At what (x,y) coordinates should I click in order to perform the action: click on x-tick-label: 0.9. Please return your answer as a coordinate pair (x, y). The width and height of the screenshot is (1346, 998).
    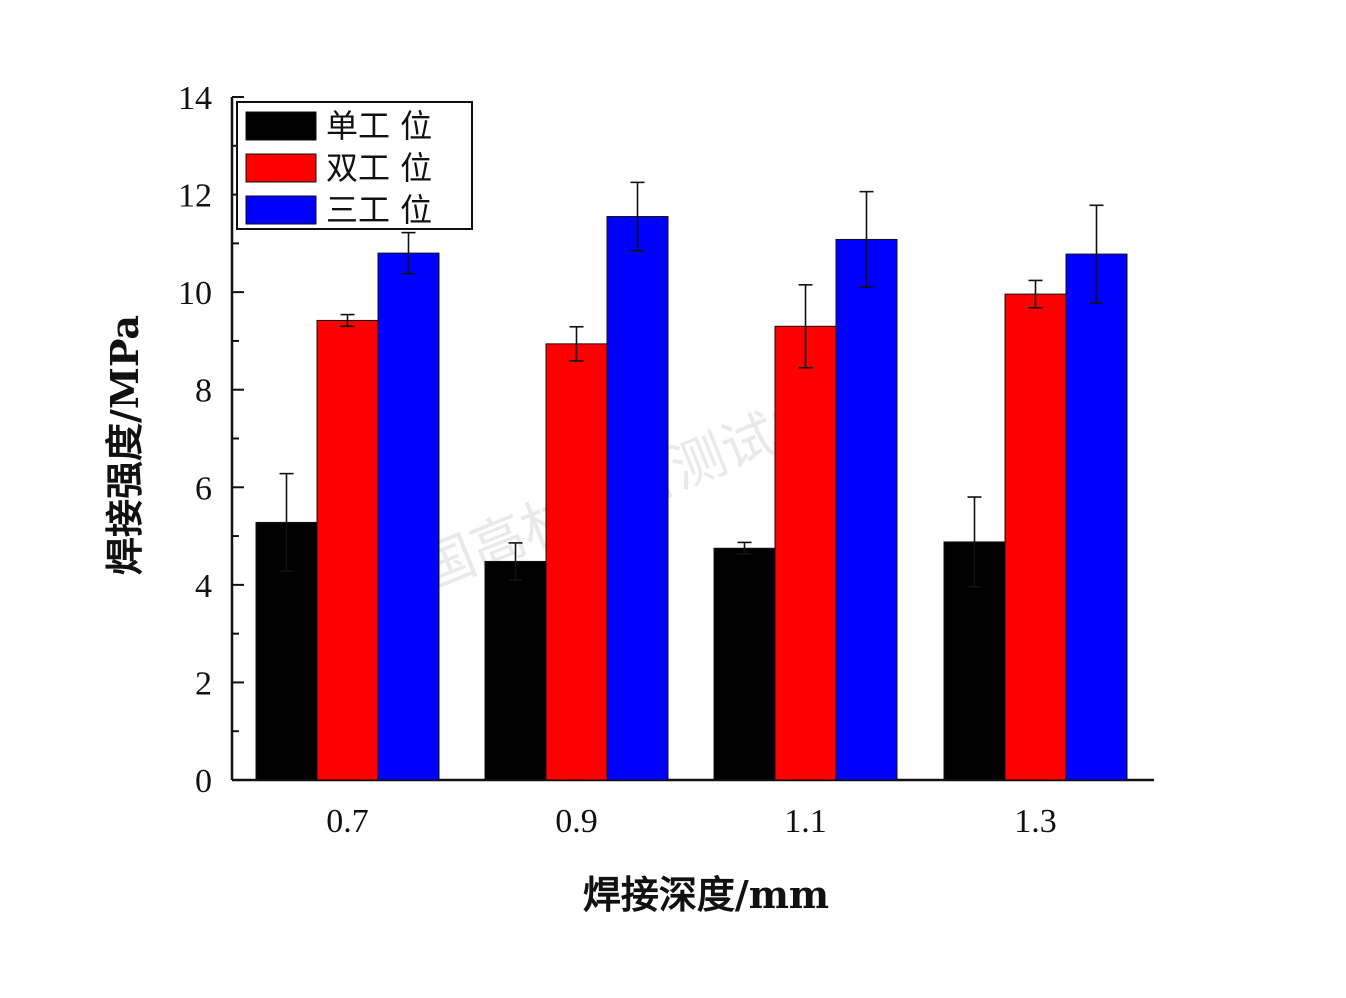
    Looking at the image, I should click on (576, 821).